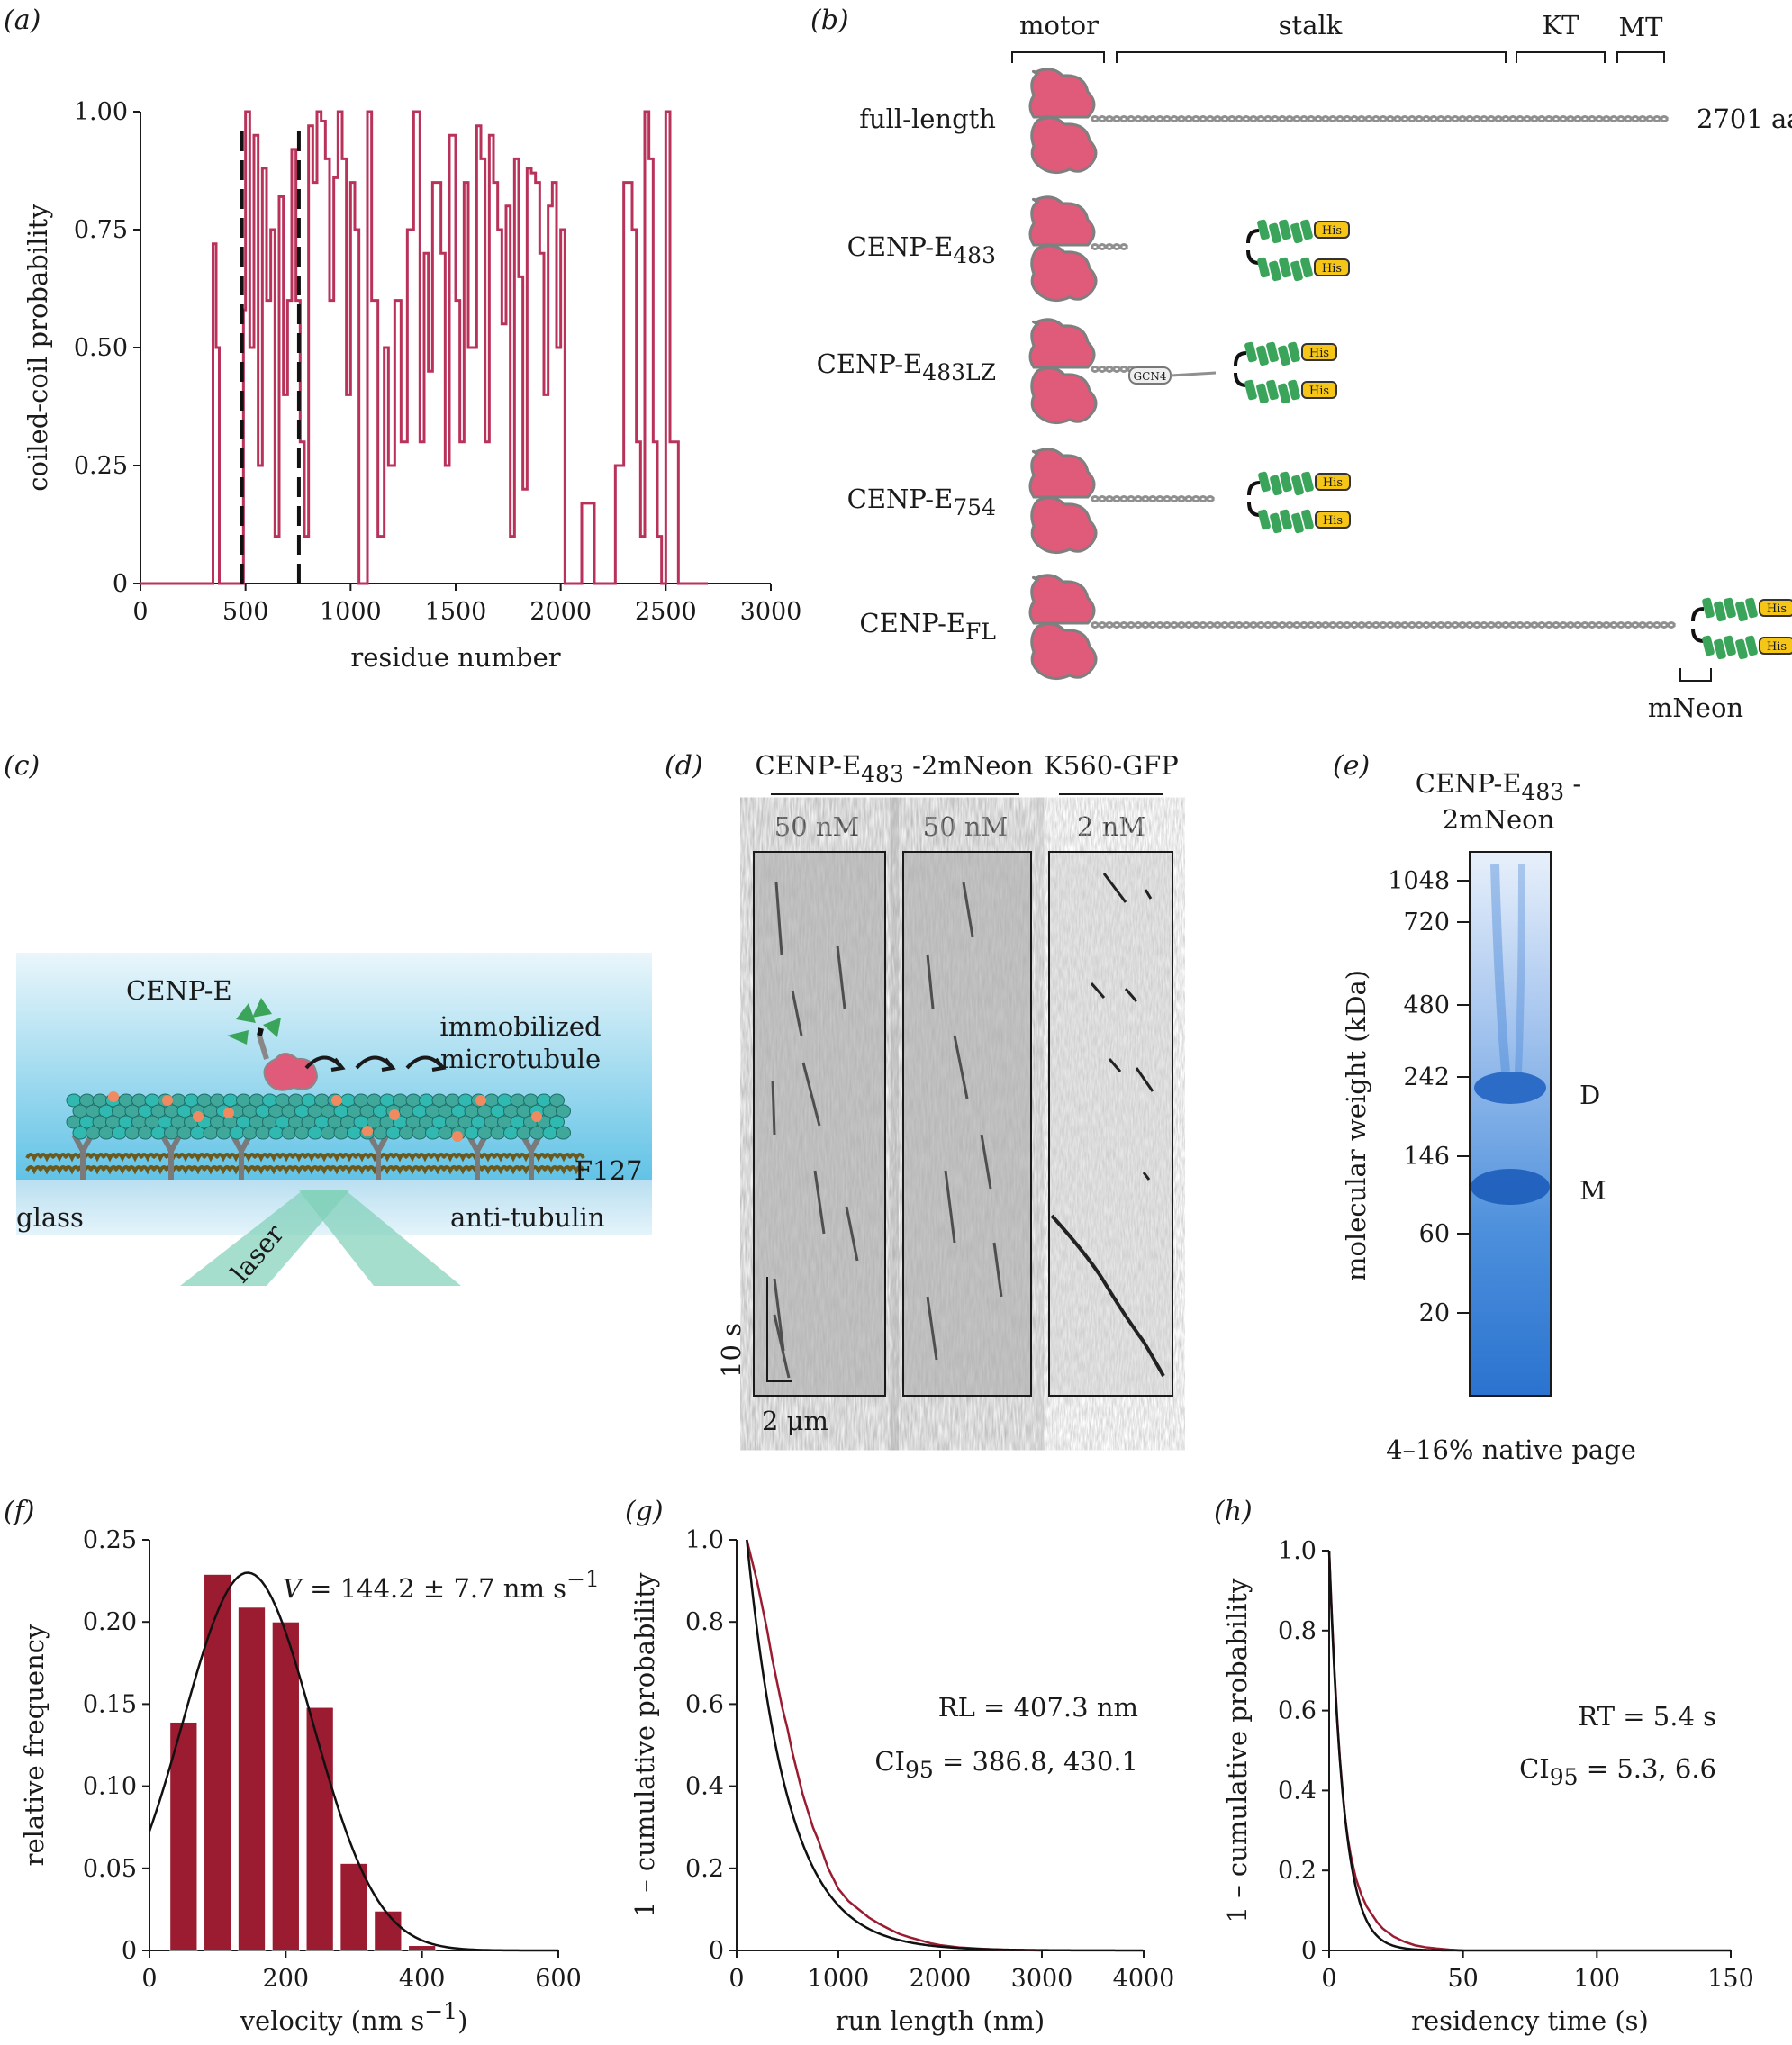 The height and width of the screenshot is (2045, 1792). What do you see at coordinates (1510, 1088) in the screenshot?
I see `band-dimer` at bounding box center [1510, 1088].